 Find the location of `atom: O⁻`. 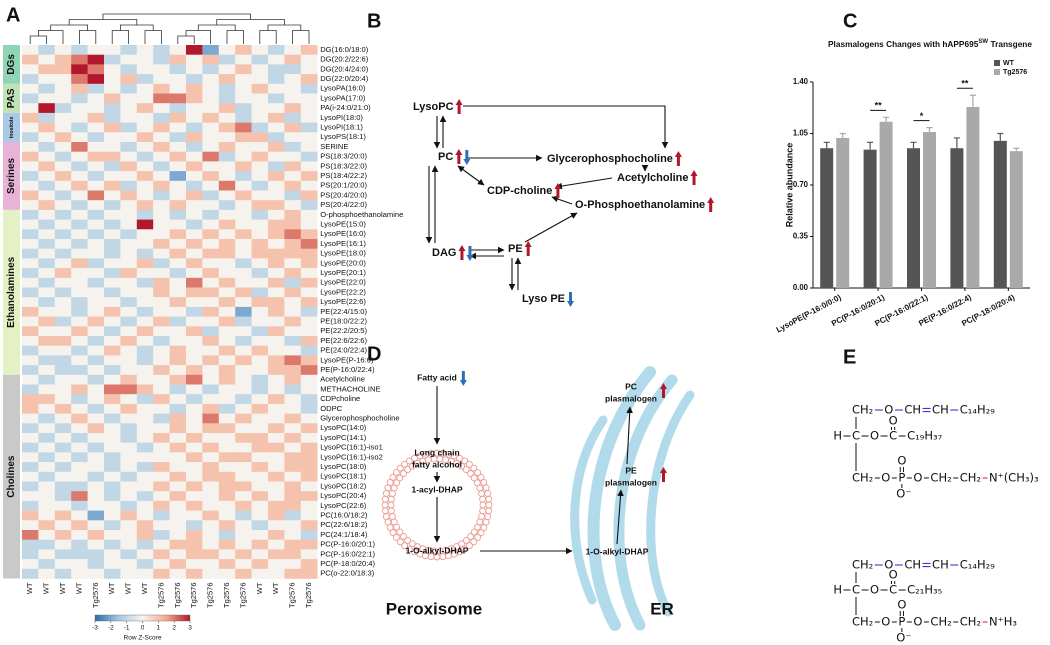

atom: O⁻ is located at coordinates (903, 494).